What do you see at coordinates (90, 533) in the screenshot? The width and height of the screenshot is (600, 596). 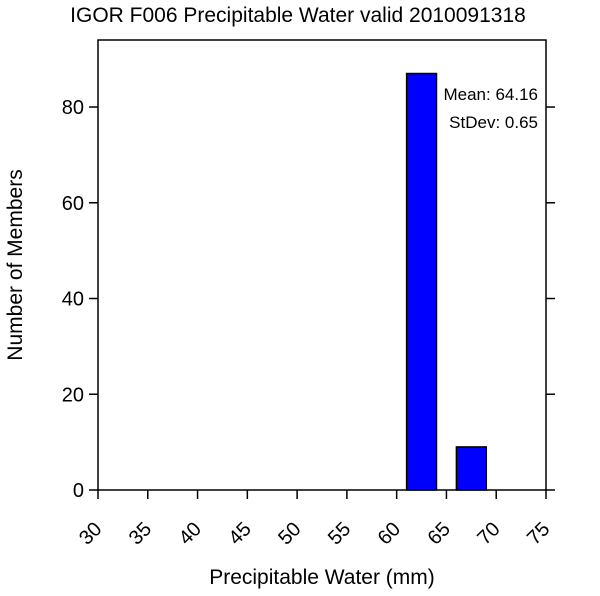 I see `x-tick-label: 30` at bounding box center [90, 533].